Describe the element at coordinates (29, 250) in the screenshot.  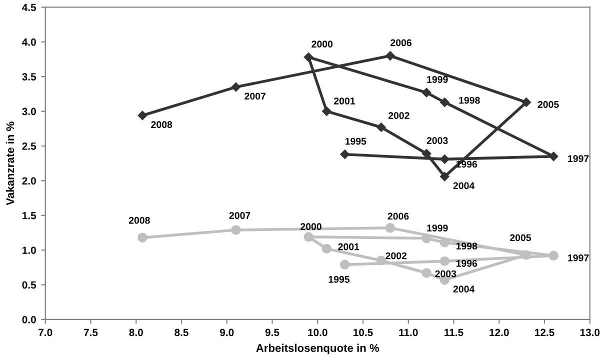
I see `y-tick-label: 1.0` at that location.